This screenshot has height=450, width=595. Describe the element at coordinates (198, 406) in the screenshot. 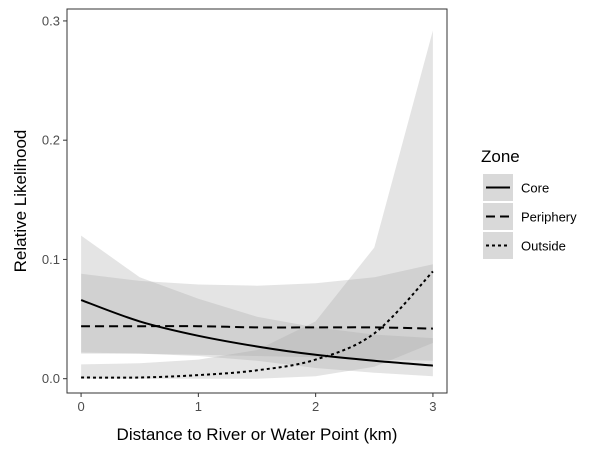

I see `x-tick-label: 1` at that location.